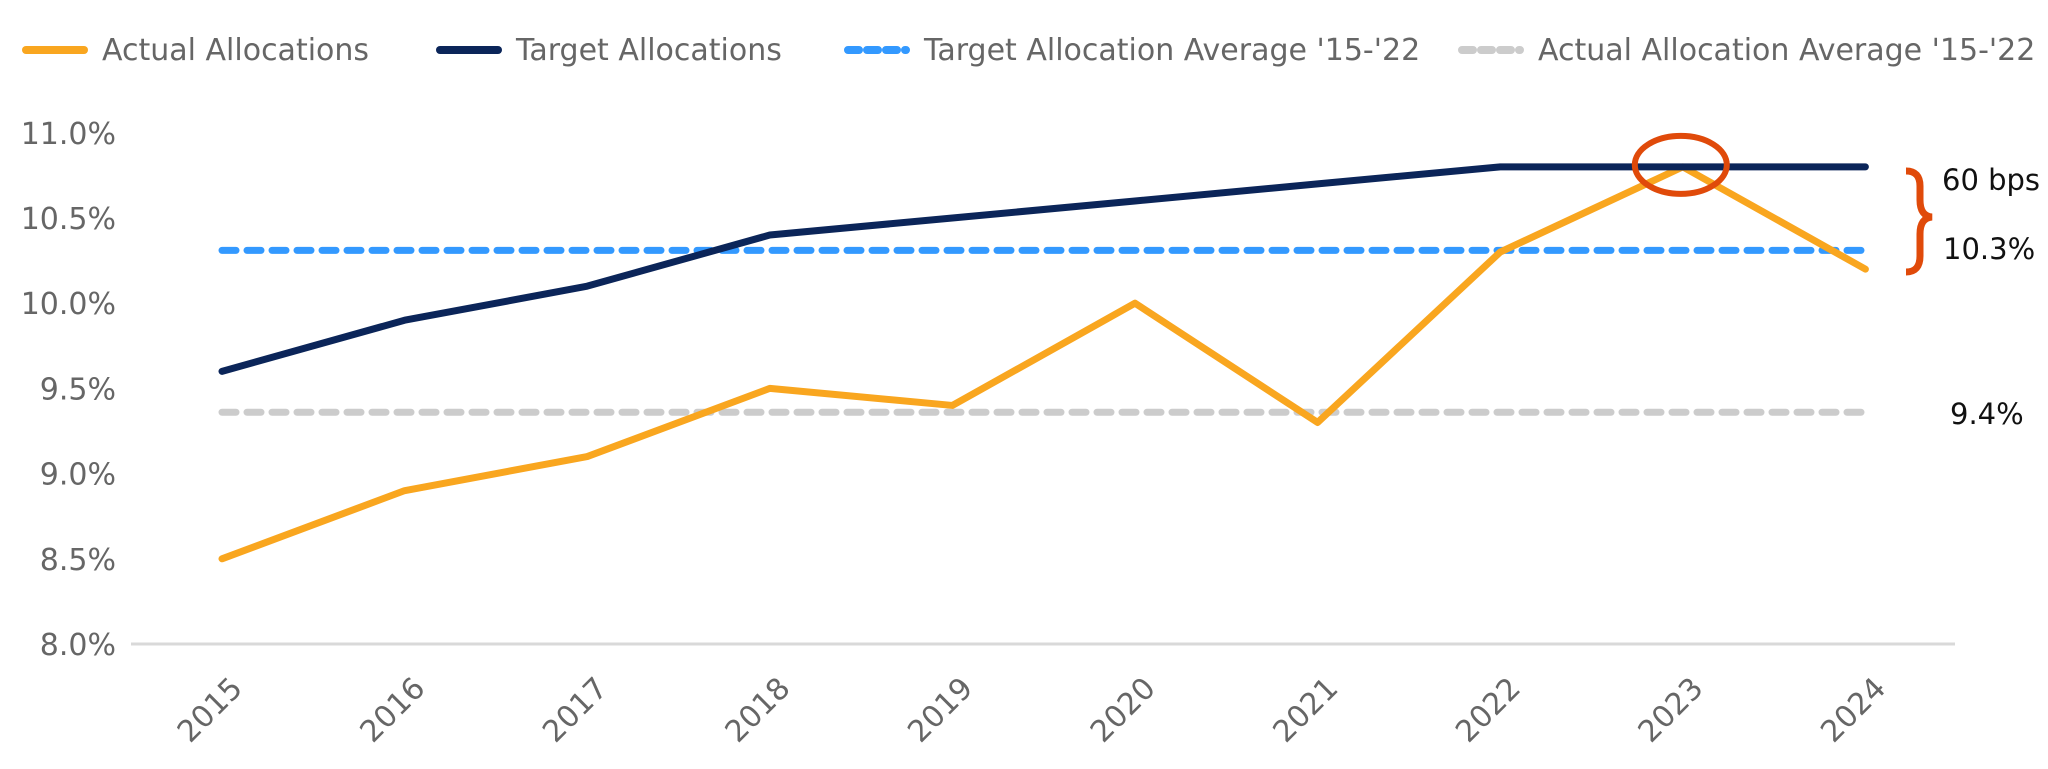  What do you see at coordinates (235, 50) in the screenshot?
I see `legend-label: Actual Allocations` at bounding box center [235, 50].